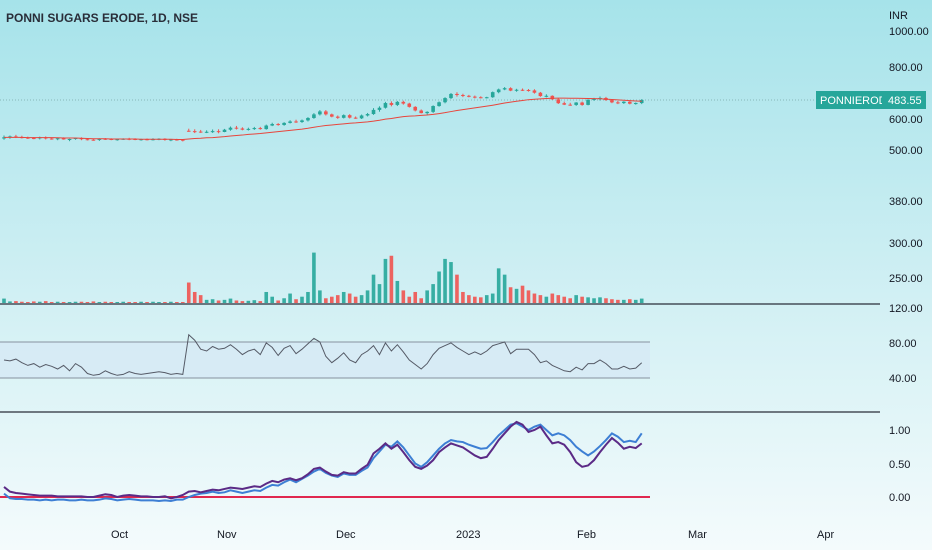  What do you see at coordinates (899, 431) in the screenshot?
I see `oscillator-tick: 1.00` at bounding box center [899, 431].